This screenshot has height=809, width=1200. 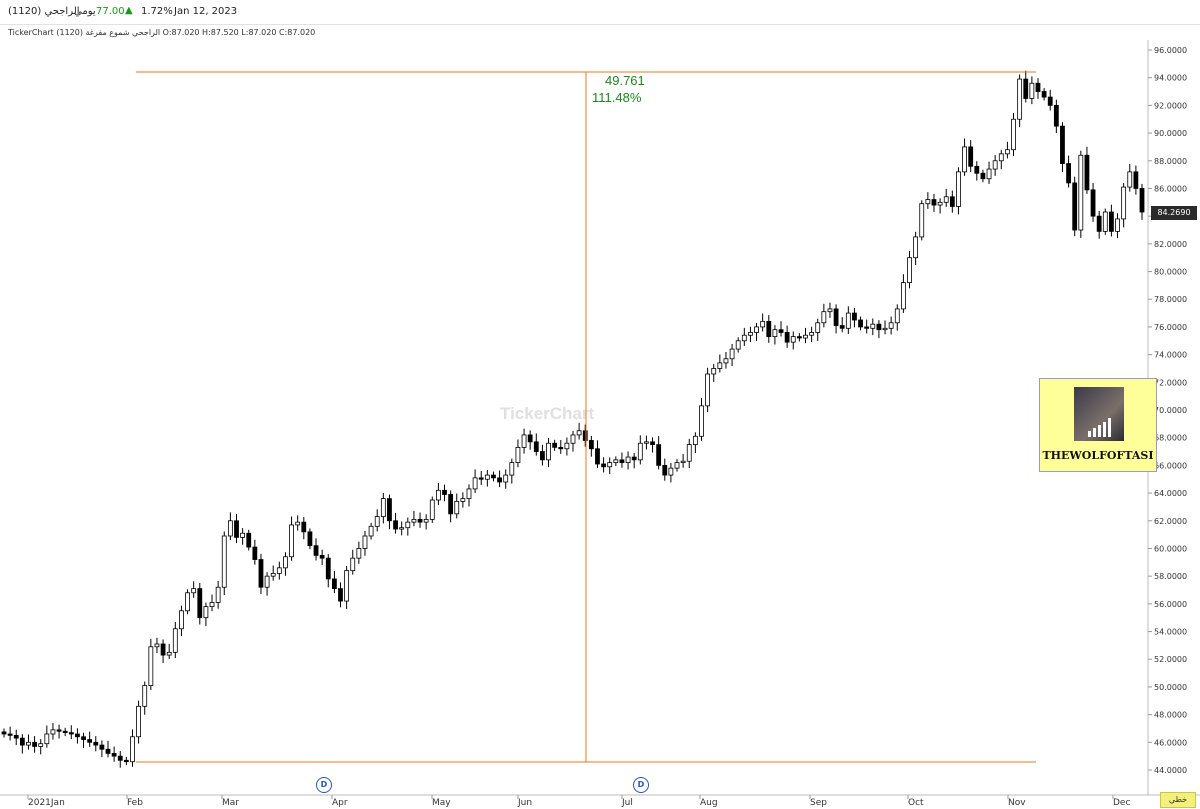 I want to click on time-tick-label: Sep, so click(x=818, y=803).